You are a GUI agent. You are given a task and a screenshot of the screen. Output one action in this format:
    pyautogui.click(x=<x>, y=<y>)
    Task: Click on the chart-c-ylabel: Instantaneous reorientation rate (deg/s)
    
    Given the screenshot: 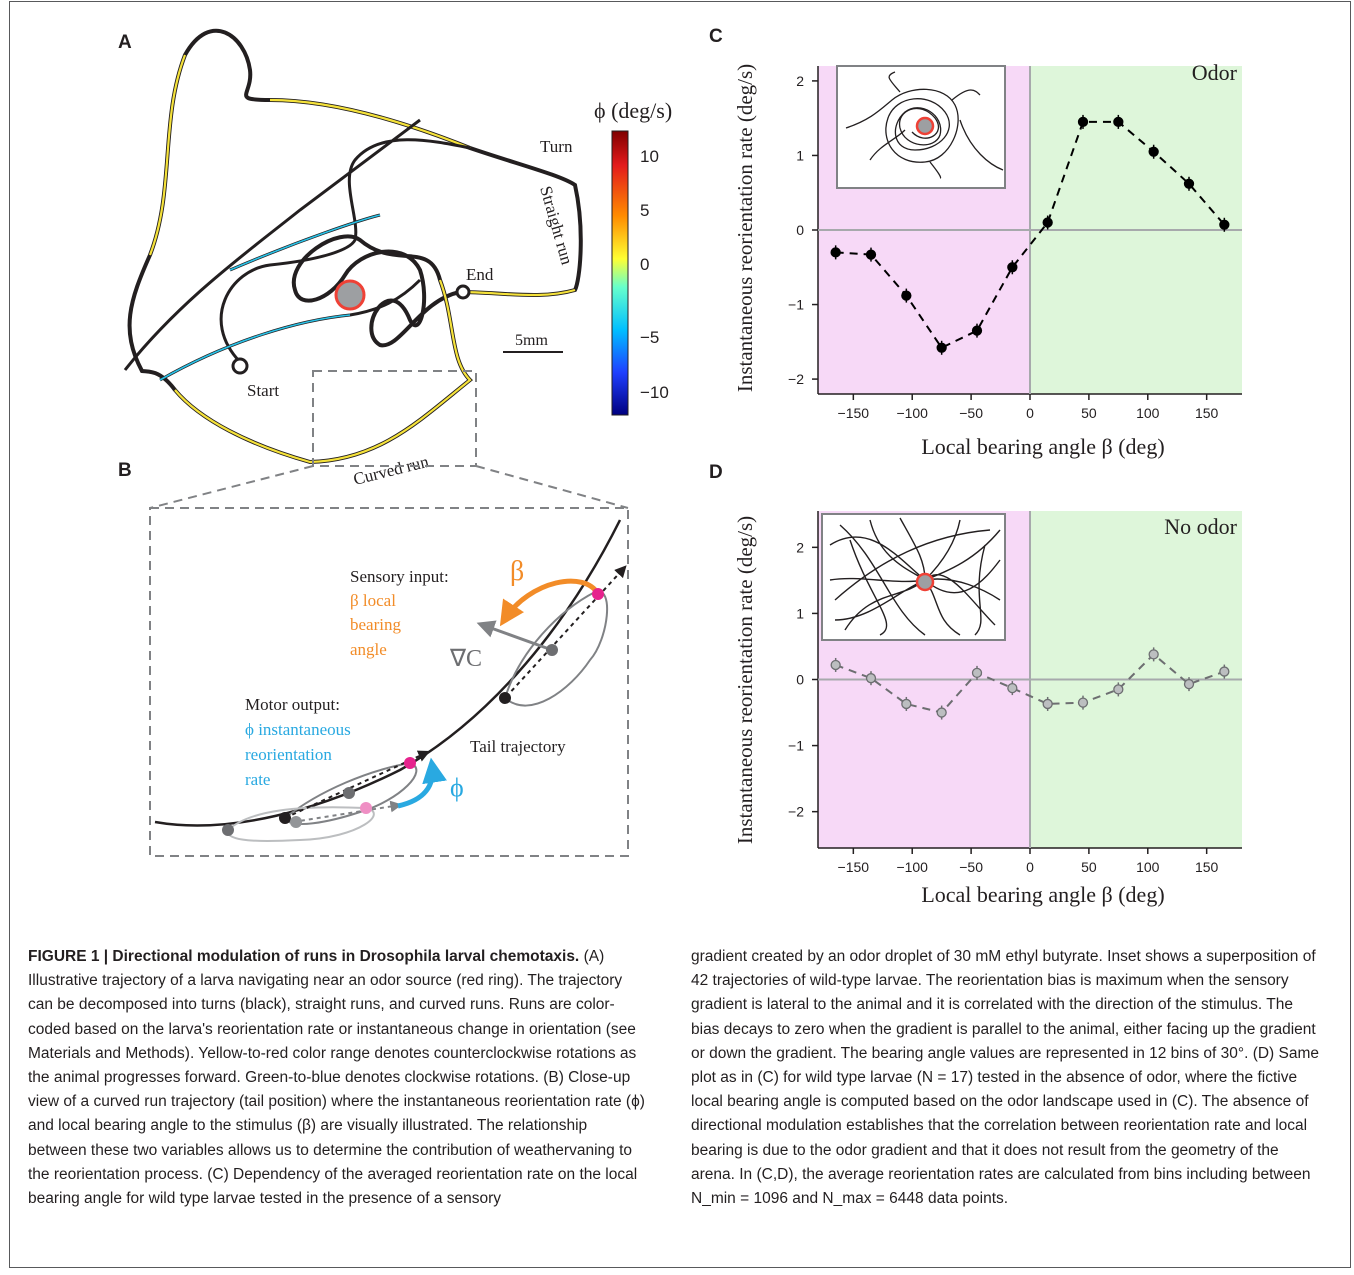 What is the action you would take?
    pyautogui.click(x=745, y=228)
    